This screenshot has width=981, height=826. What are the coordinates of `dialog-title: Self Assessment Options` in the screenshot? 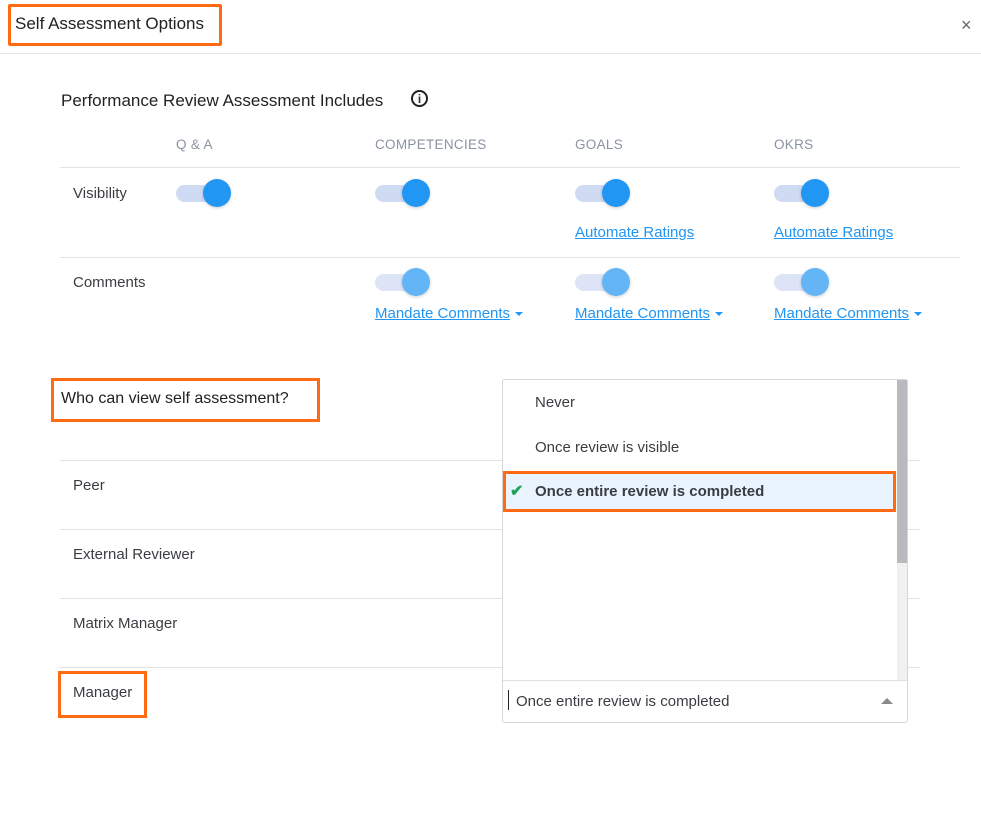 It's located at (109, 23).